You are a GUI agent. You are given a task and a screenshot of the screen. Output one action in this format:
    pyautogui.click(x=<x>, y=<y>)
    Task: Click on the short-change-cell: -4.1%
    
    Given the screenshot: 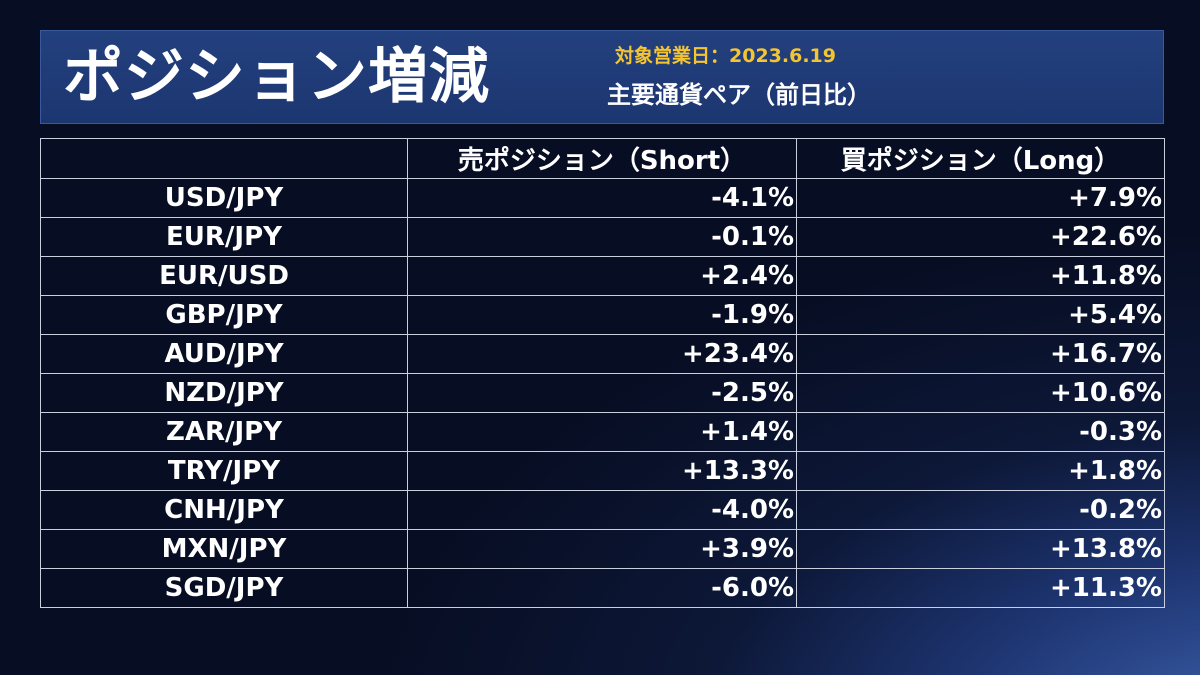 What is the action you would take?
    pyautogui.click(x=602, y=198)
    